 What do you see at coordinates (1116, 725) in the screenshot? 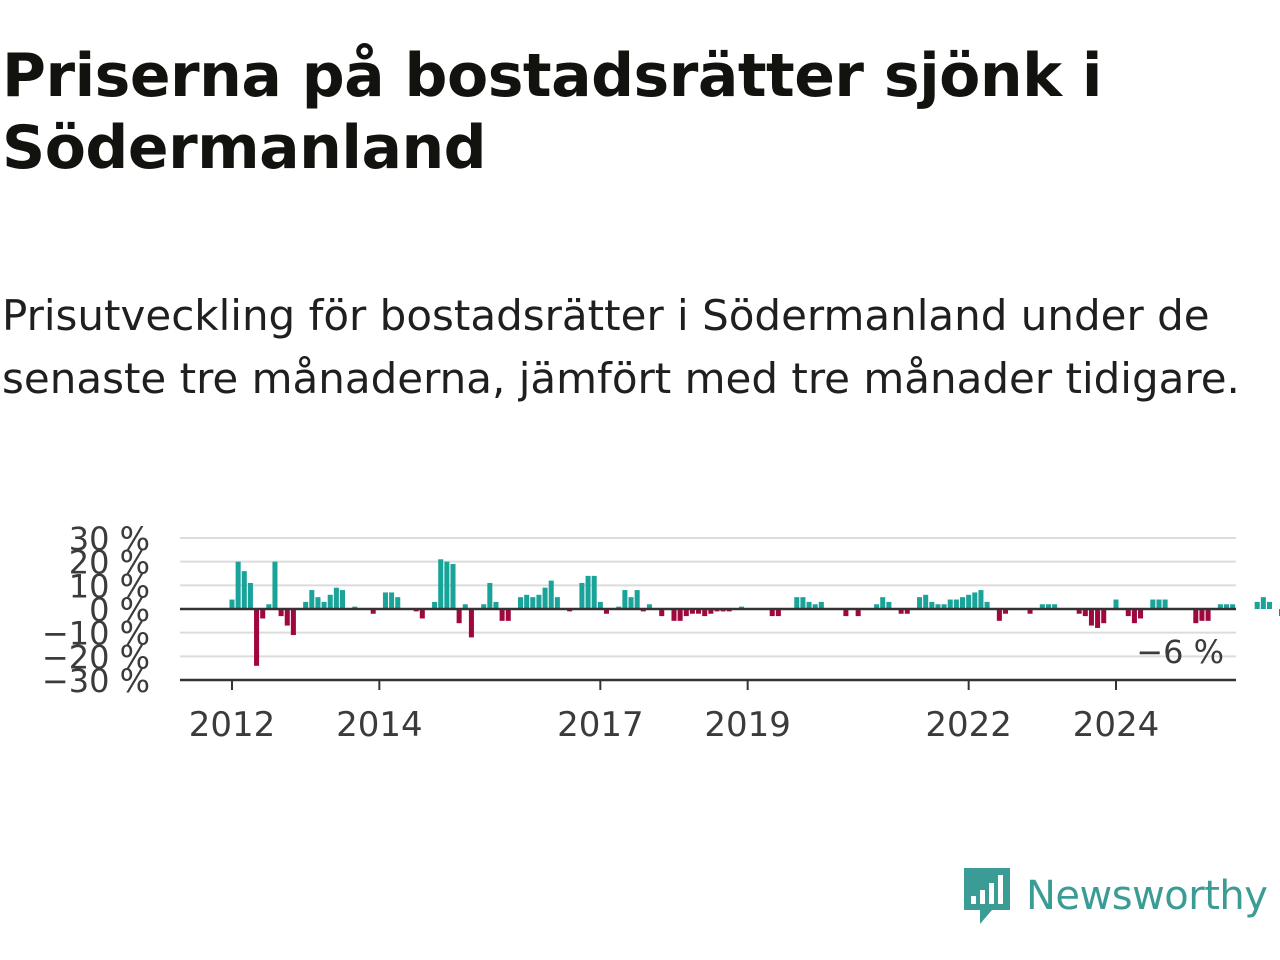
I see `x-tick-label: 2024` at bounding box center [1116, 725].